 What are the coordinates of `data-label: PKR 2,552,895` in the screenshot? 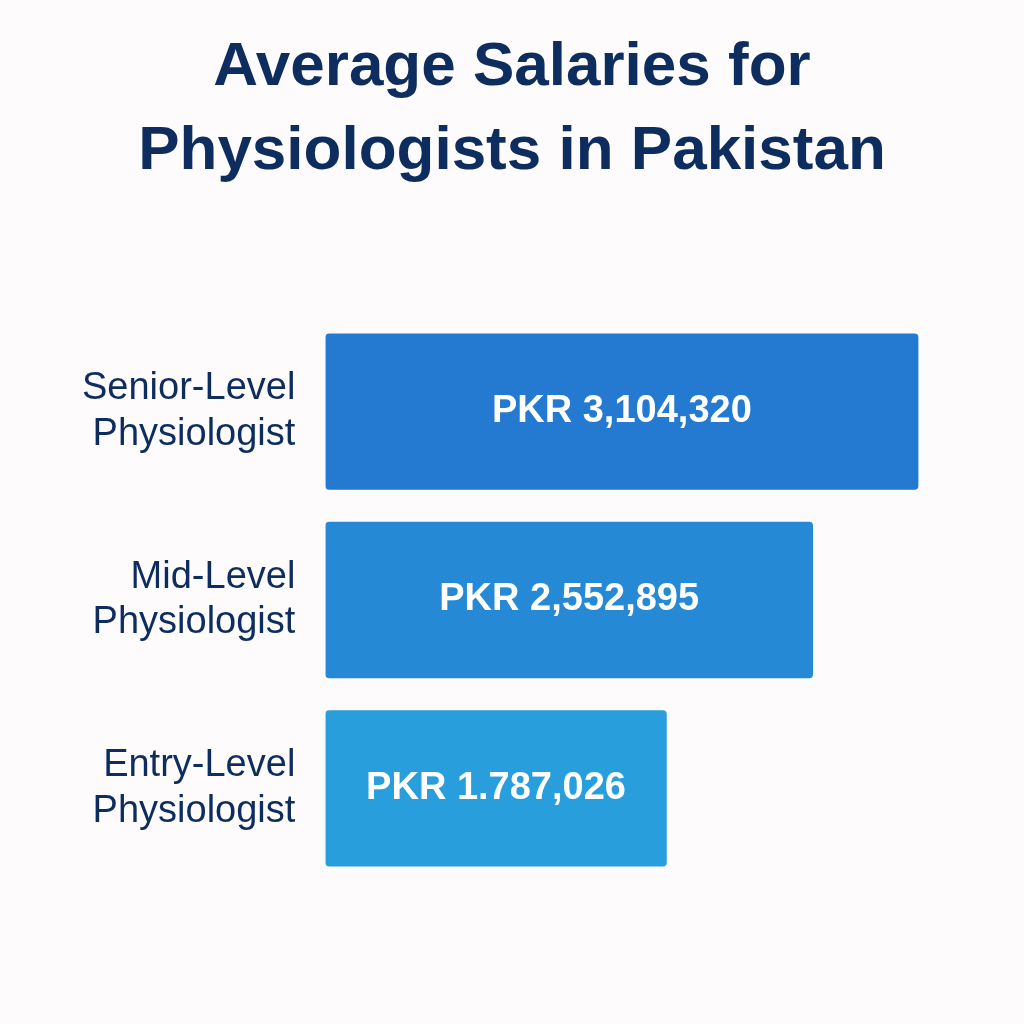 It's located at (569, 597).